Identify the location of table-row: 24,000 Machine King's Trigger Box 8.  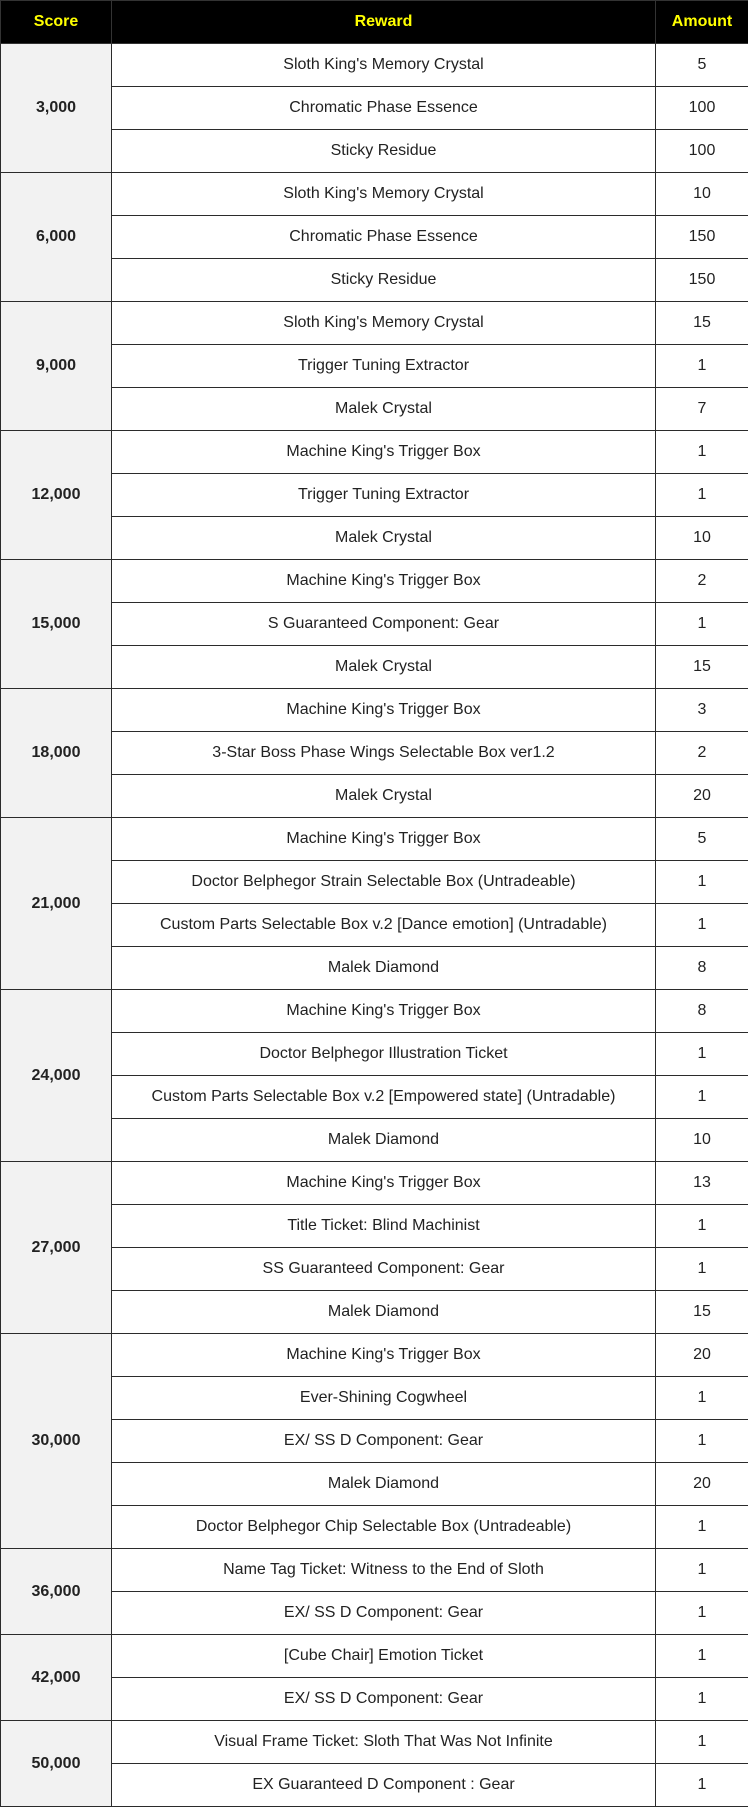
(374, 1075).